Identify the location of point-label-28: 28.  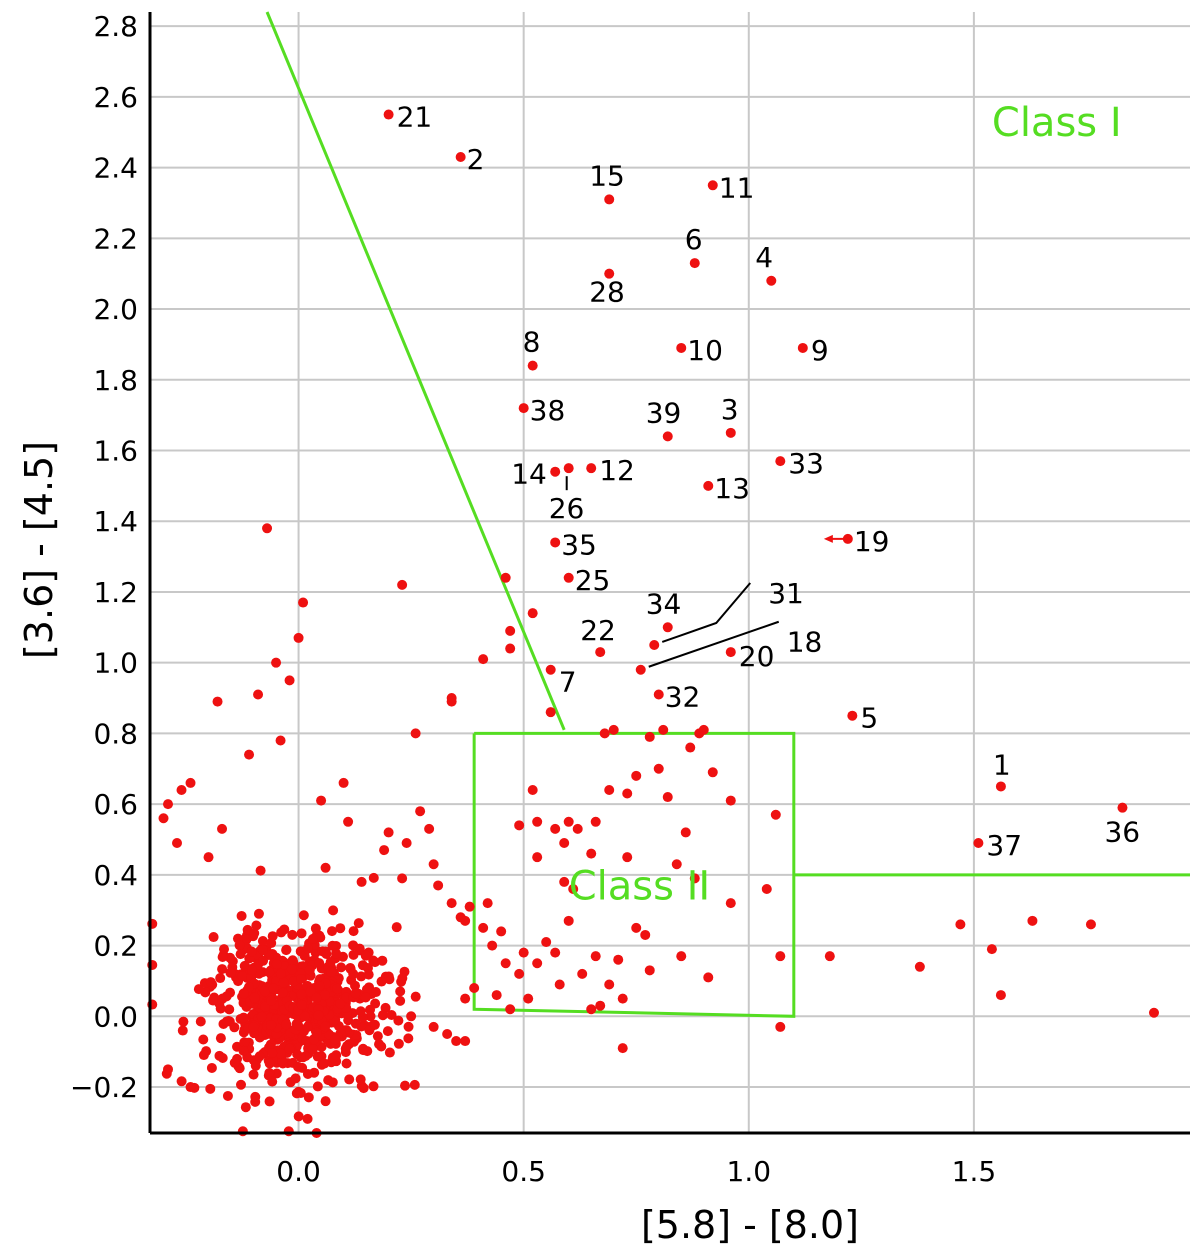
(607, 292).